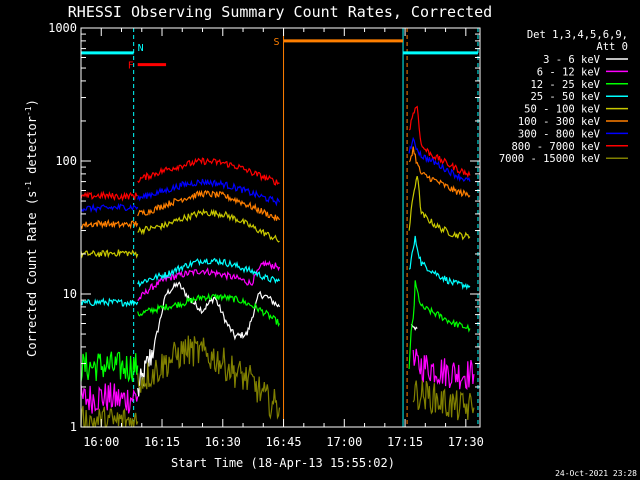  I want to click on legend-label-3: 25 - 50 keV, so click(565, 97).